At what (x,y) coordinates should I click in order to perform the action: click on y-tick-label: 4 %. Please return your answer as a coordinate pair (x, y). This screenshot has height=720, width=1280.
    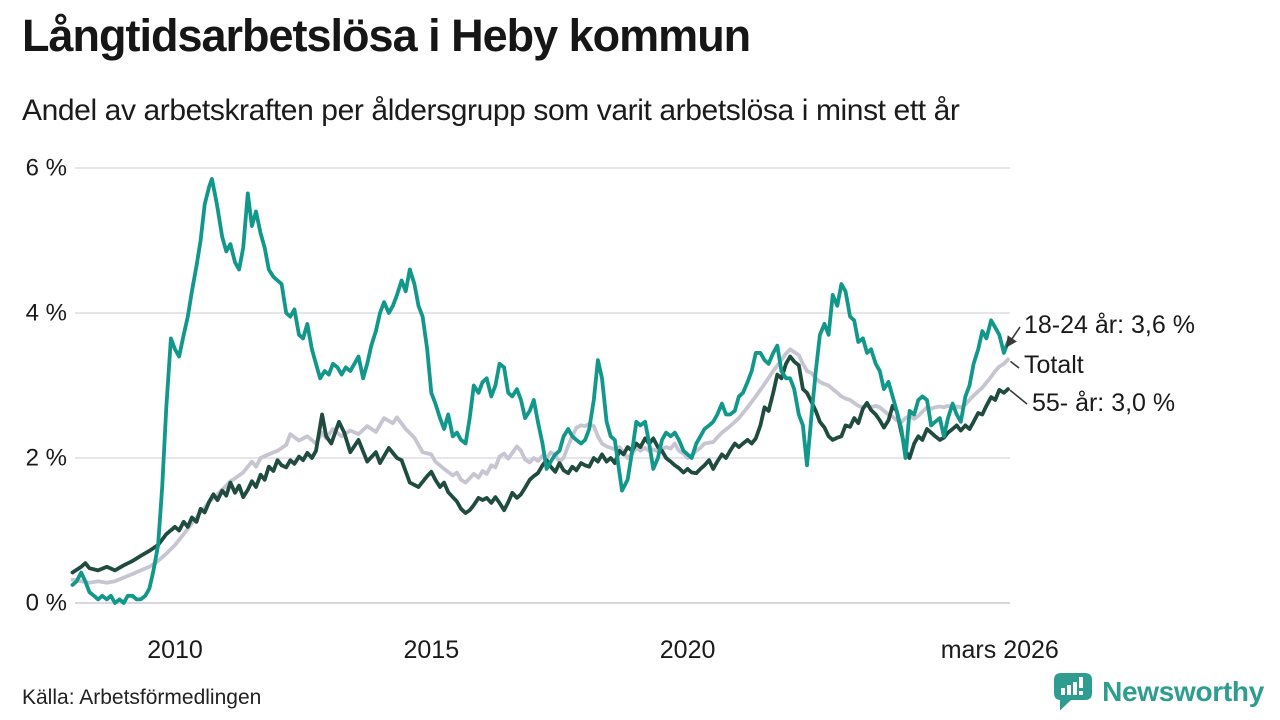
    Looking at the image, I should click on (46, 313).